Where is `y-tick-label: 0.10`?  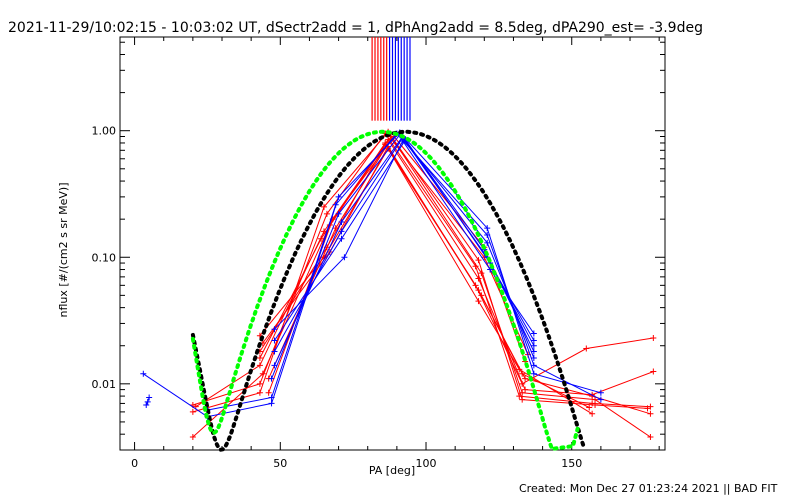
y-tick-label: 0.10 is located at coordinates (104, 257).